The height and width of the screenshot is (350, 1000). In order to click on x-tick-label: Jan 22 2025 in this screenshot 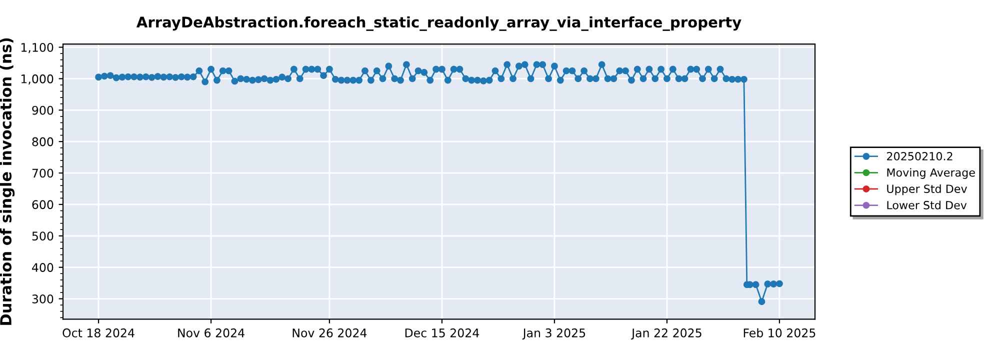, I will do `click(666, 334)`.